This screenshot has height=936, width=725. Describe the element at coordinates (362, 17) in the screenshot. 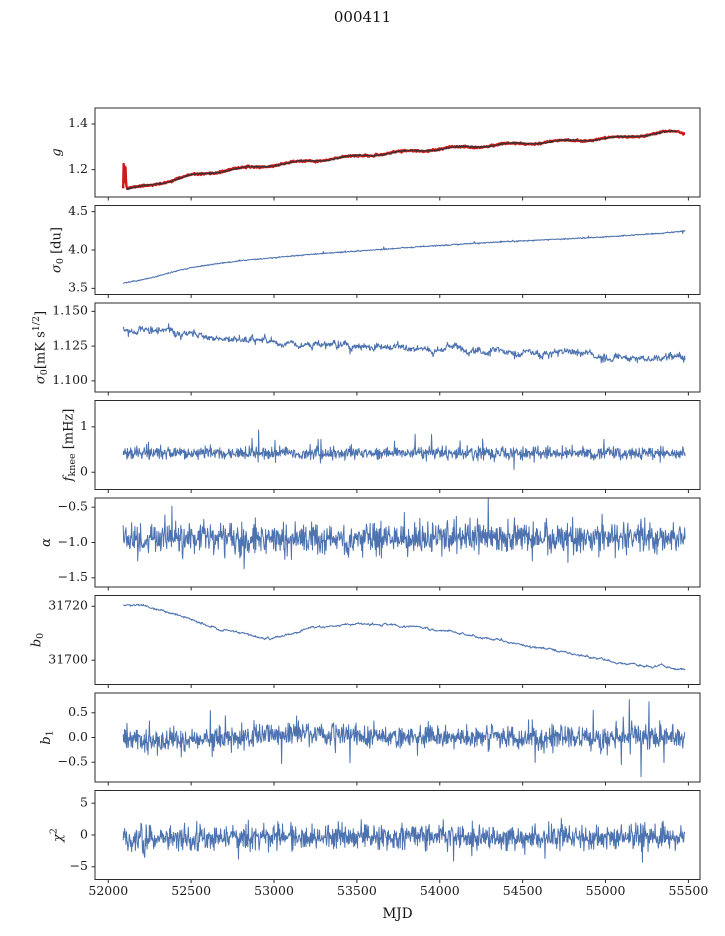

I see `figure-title: 000411` at that location.